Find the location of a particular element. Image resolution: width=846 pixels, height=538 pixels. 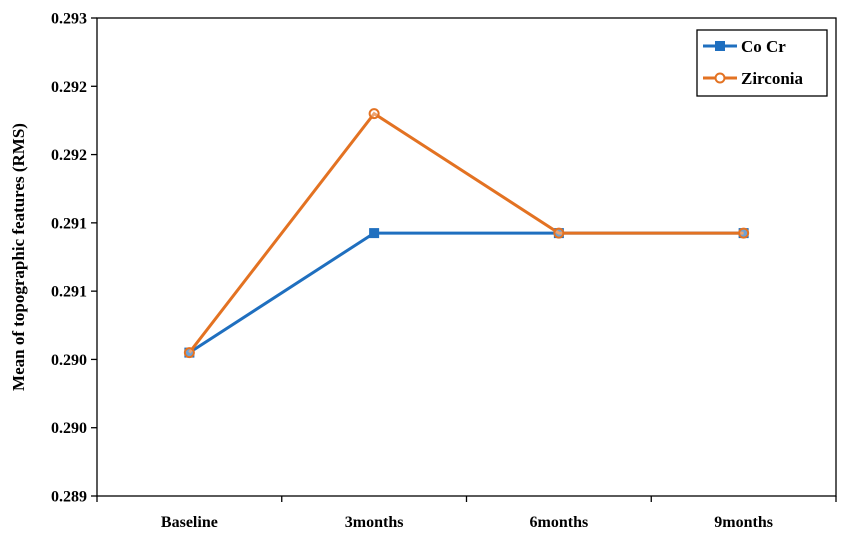

y-axis-title: Mean of topographic features (RMS) is located at coordinates (18, 257).